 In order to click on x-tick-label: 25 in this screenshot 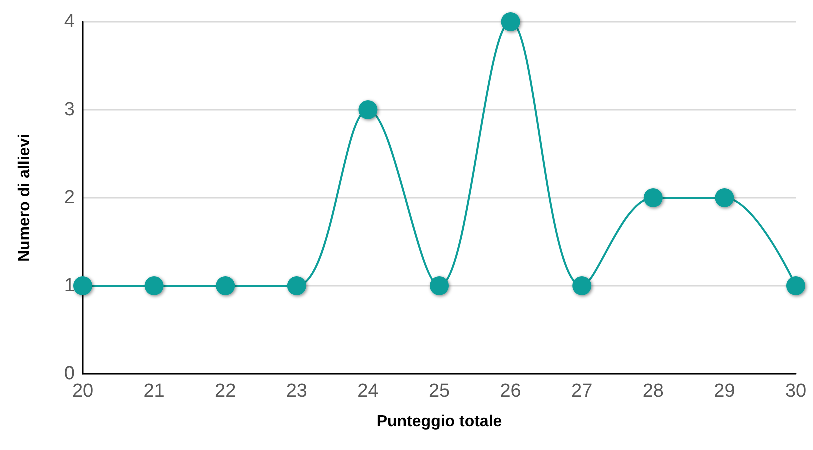, I will do `click(439, 391)`.